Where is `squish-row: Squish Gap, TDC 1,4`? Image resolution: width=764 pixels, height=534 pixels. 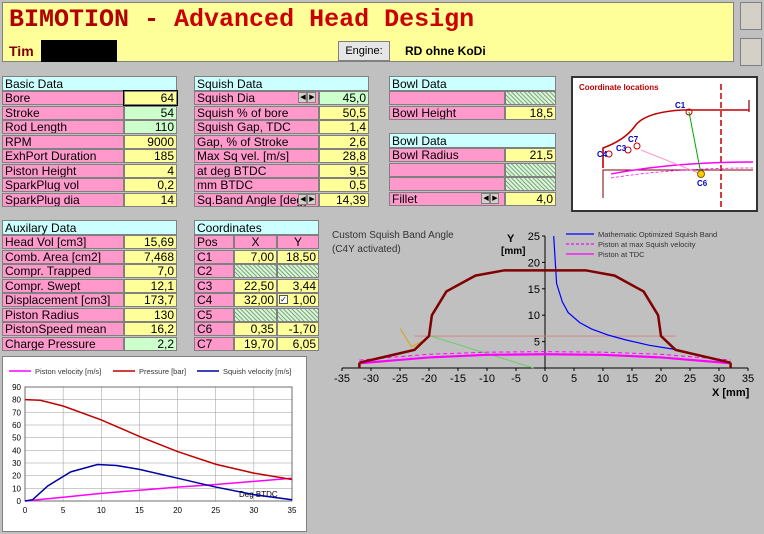
squish-row: Squish Gap, TDC 1,4 is located at coordinates (281, 127).